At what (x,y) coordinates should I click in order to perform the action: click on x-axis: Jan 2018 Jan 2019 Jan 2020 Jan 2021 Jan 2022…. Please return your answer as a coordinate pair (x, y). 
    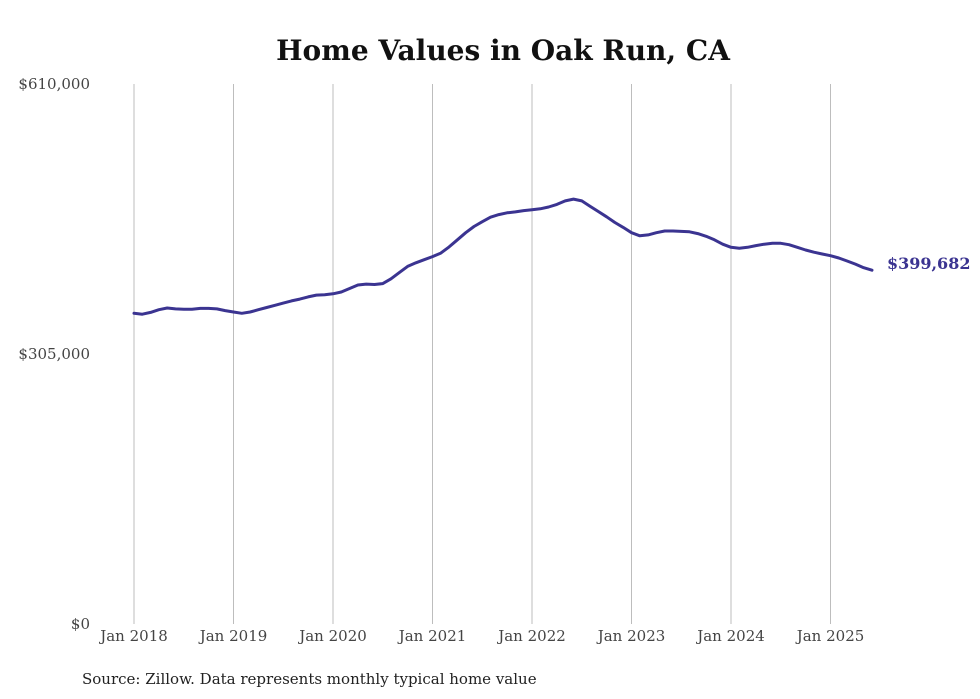
    Looking at the image, I should click on (481, 636).